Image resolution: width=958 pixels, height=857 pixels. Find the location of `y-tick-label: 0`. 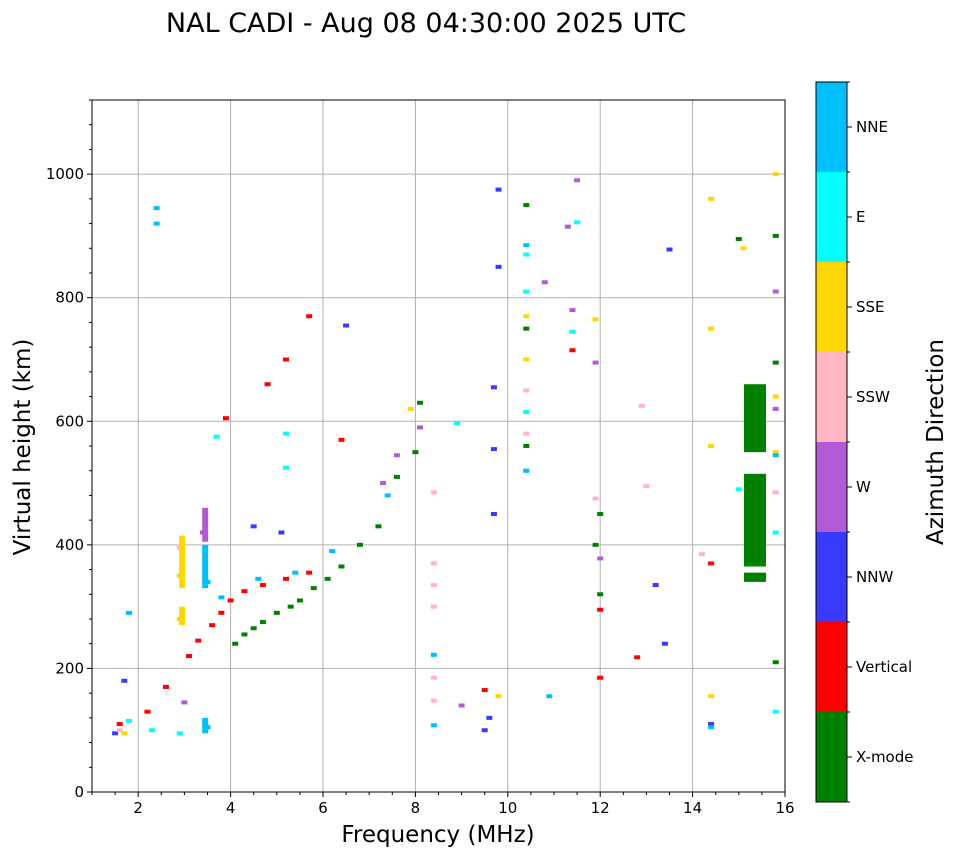

y-tick-label: 0 is located at coordinates (79, 792).